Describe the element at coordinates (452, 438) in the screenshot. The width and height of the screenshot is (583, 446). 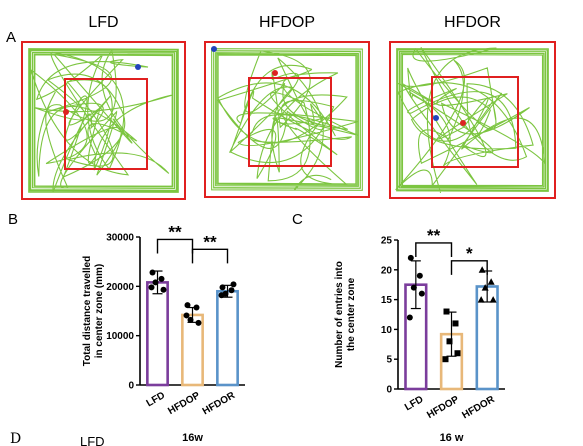
I see `x-axis-title: 16 w` at that location.